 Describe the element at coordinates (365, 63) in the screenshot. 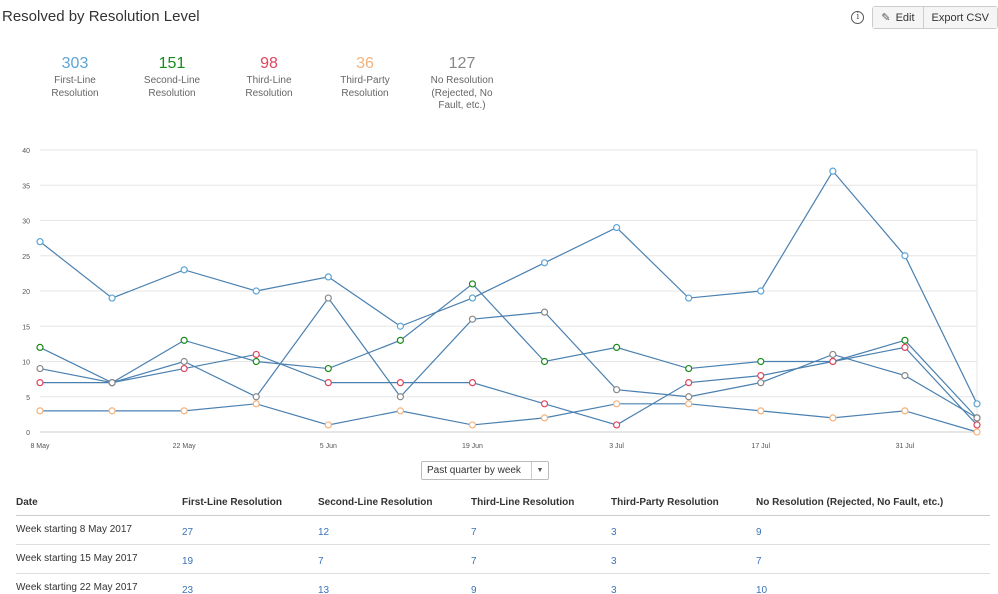

I see `summary-count: 36` at that location.